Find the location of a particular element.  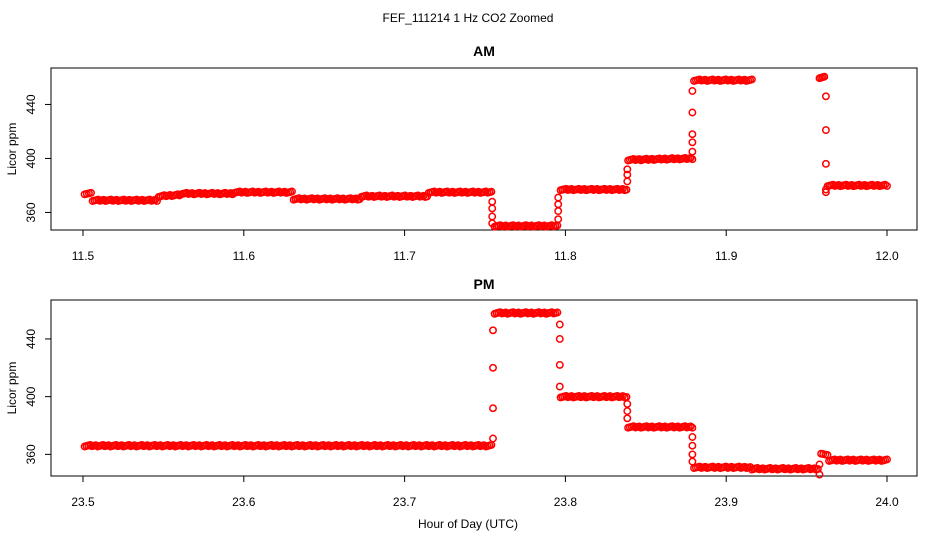

pm-y-tick-label: 360 is located at coordinates (31, 454).